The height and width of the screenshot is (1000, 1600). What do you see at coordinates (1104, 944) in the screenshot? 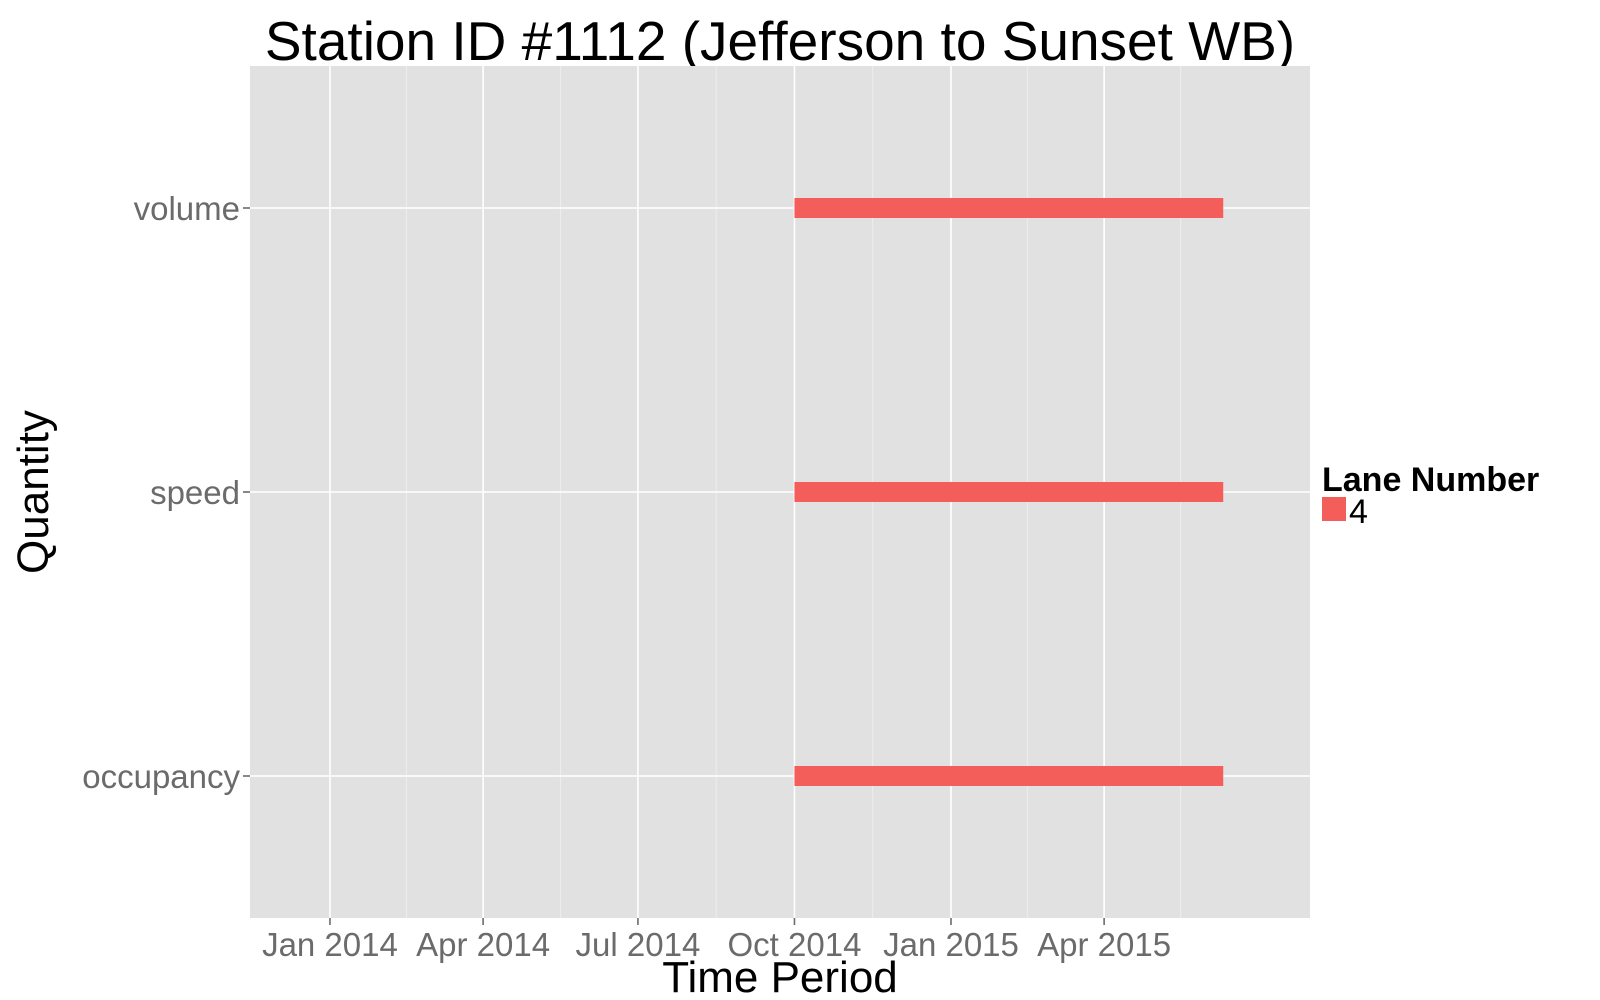
I see `x-tick-label: Apr 2015` at bounding box center [1104, 944].